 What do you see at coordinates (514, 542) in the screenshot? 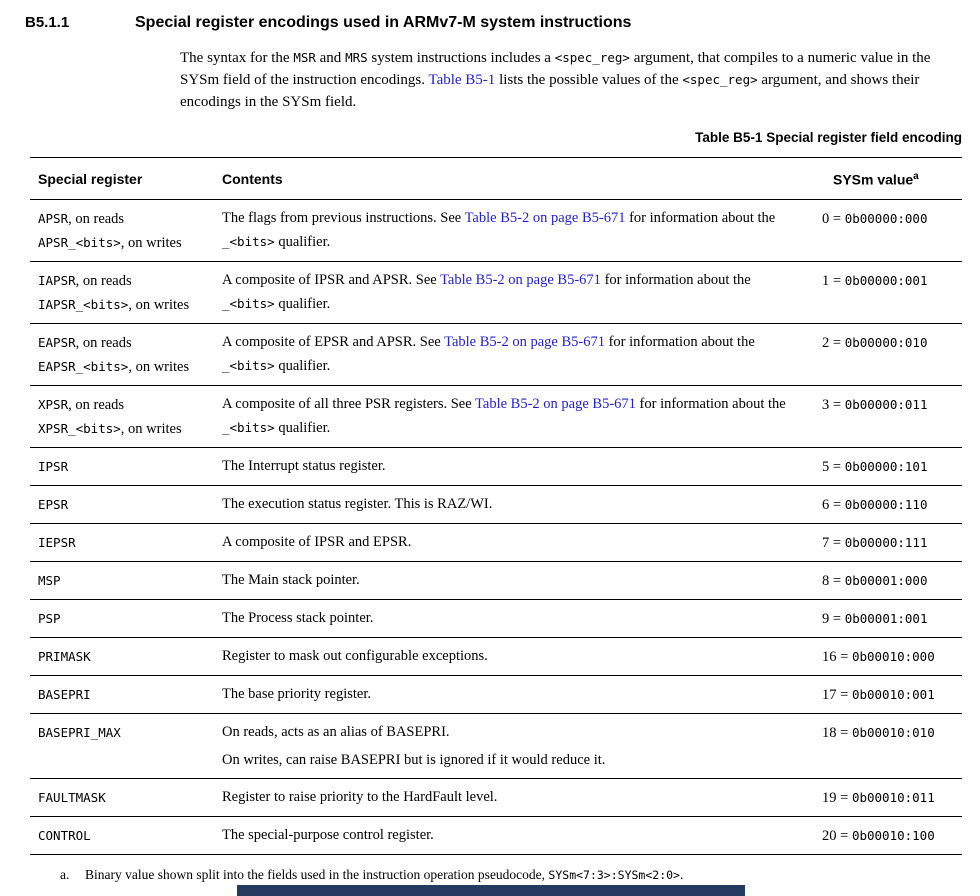
I see `contents-paragraph: A composite of IPSR and EPSR.` at bounding box center [514, 542].